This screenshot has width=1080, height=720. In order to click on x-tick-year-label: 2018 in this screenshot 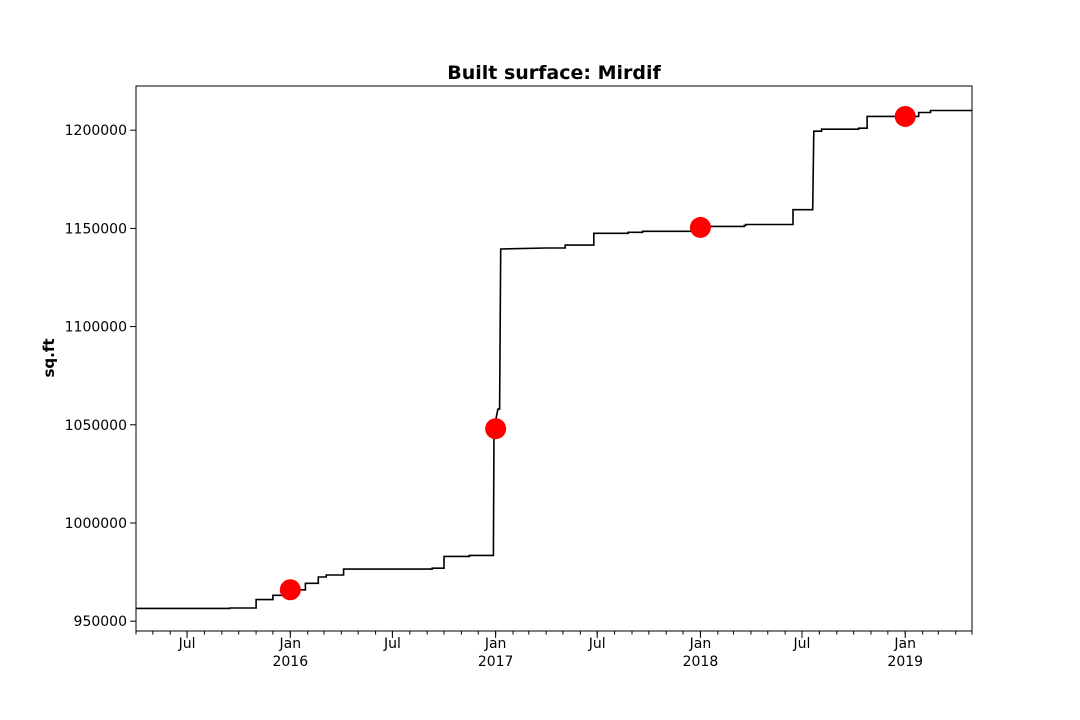, I will do `click(701, 662)`.